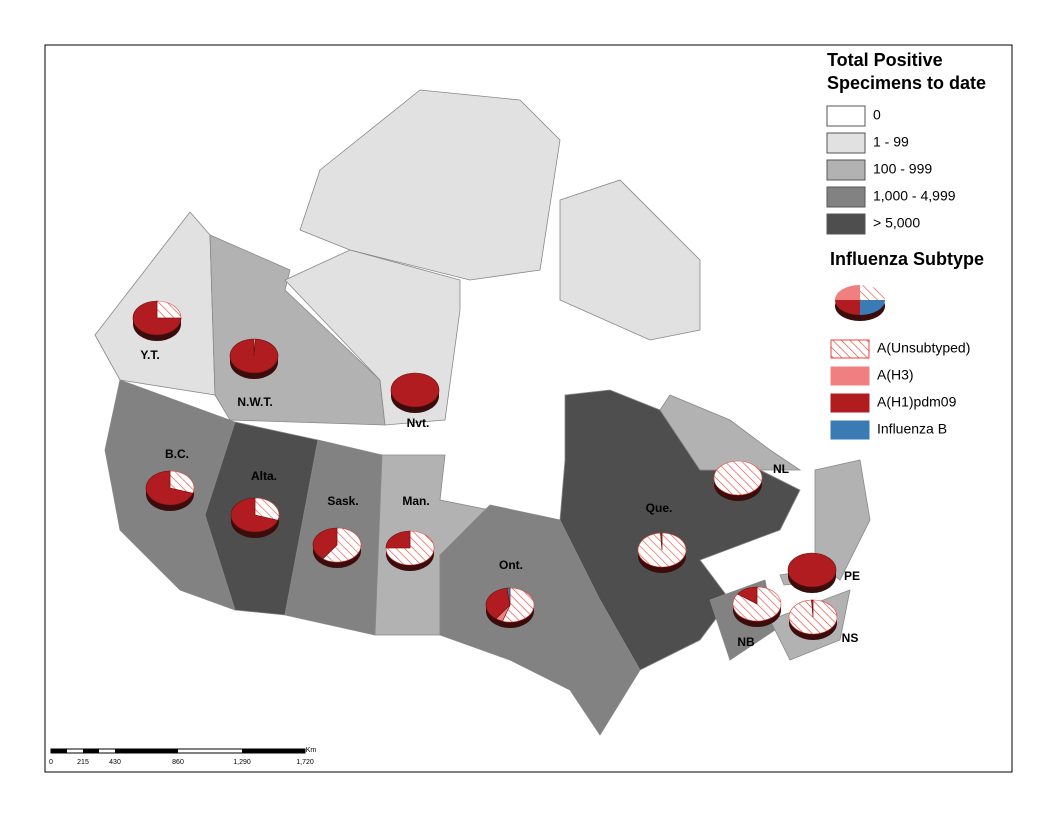 The height and width of the screenshot is (821, 1056). I want to click on province-label: Alta., so click(264, 476).